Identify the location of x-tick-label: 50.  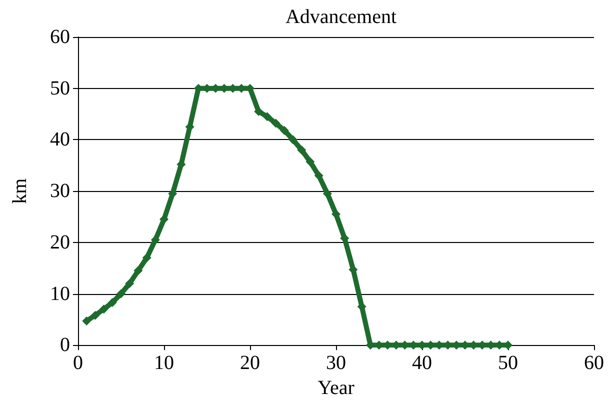
(508, 363).